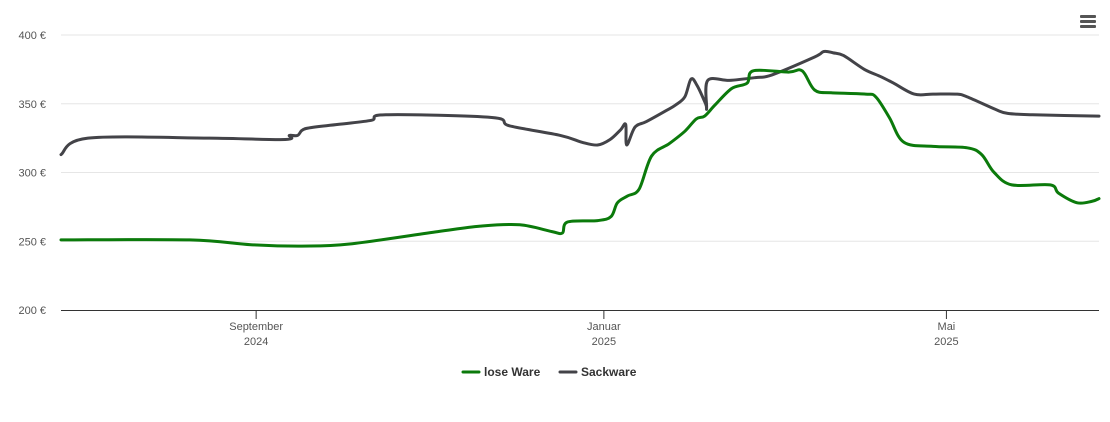 The image size is (1110, 422). I want to click on y-axis: 200 € 250 € 300 € 350 € 400 €, so click(32, 173).